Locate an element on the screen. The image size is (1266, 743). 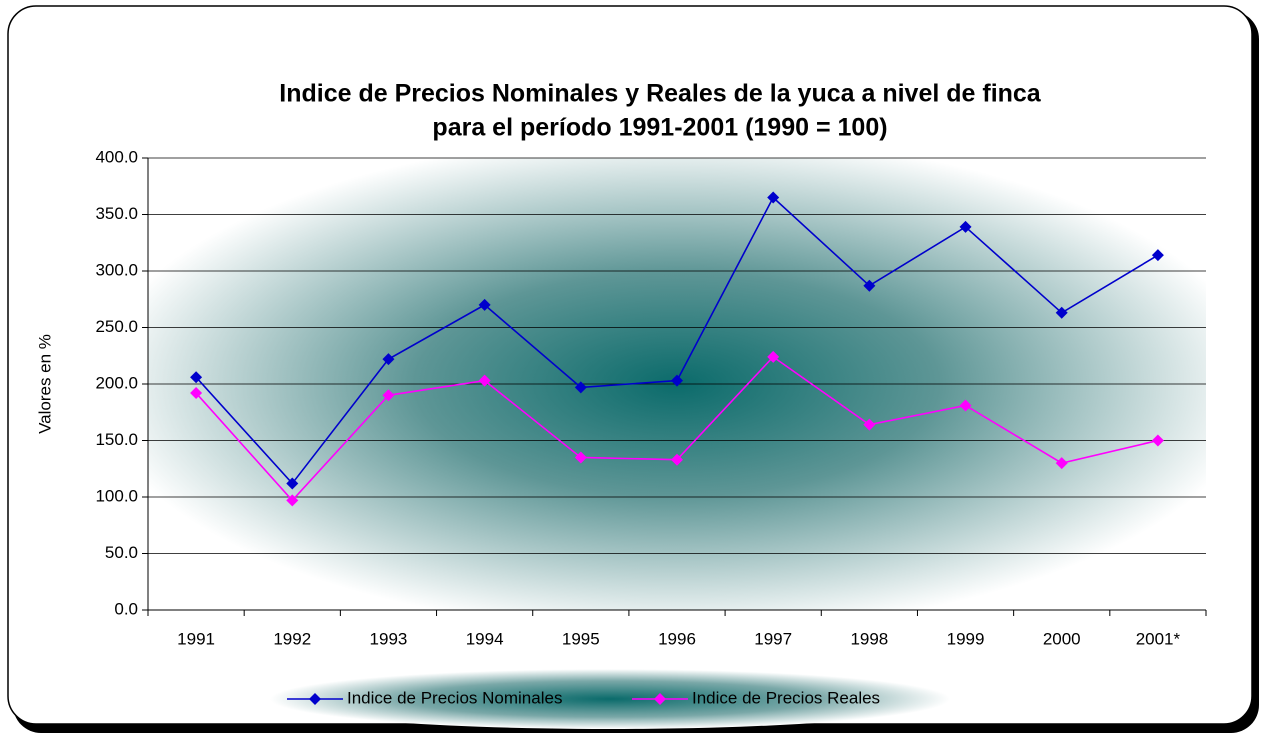
x-tick-label: 1995 is located at coordinates (581, 638).